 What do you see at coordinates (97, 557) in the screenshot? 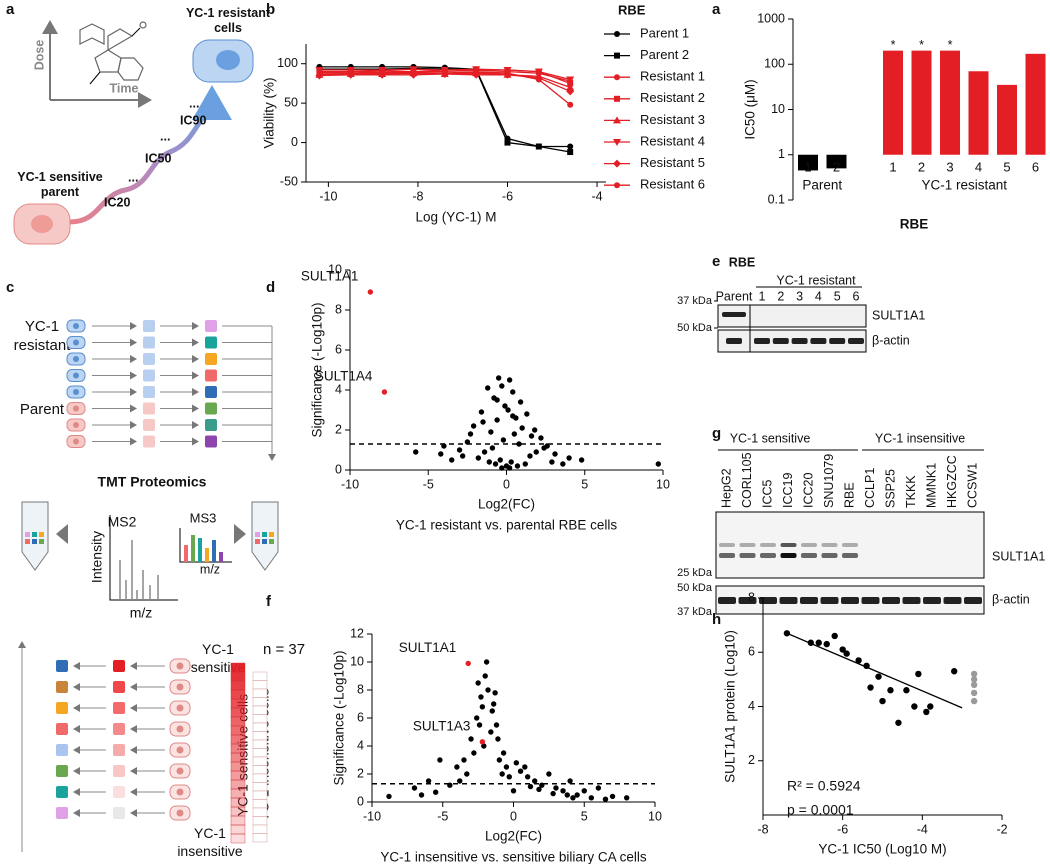
I see `label: Intensity` at bounding box center [97, 557].